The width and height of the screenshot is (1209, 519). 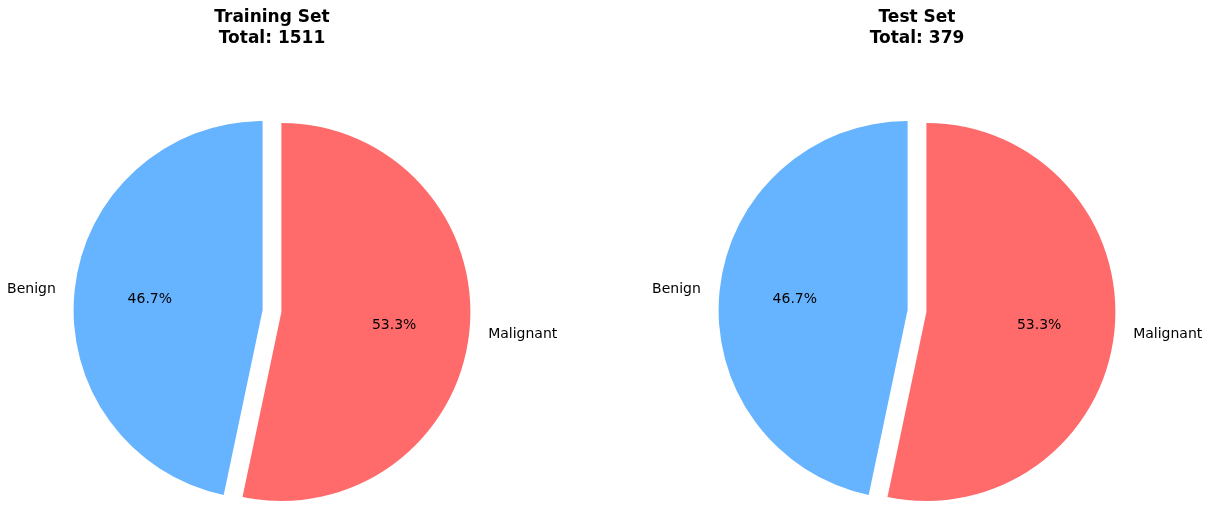 I want to click on chart-title: Test Set Total: 379, so click(x=917, y=26).